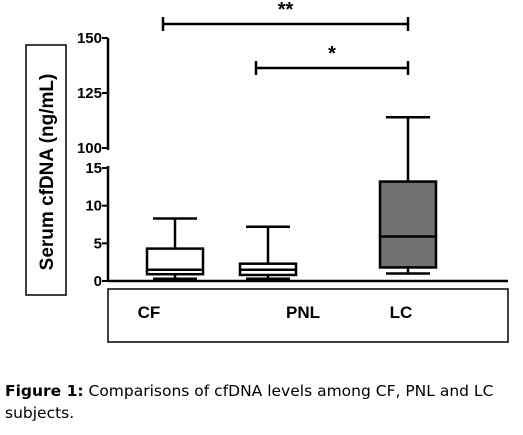 The image size is (523, 435). Describe the element at coordinates (303, 312) in the screenshot. I see `category-label: PNL` at that location.